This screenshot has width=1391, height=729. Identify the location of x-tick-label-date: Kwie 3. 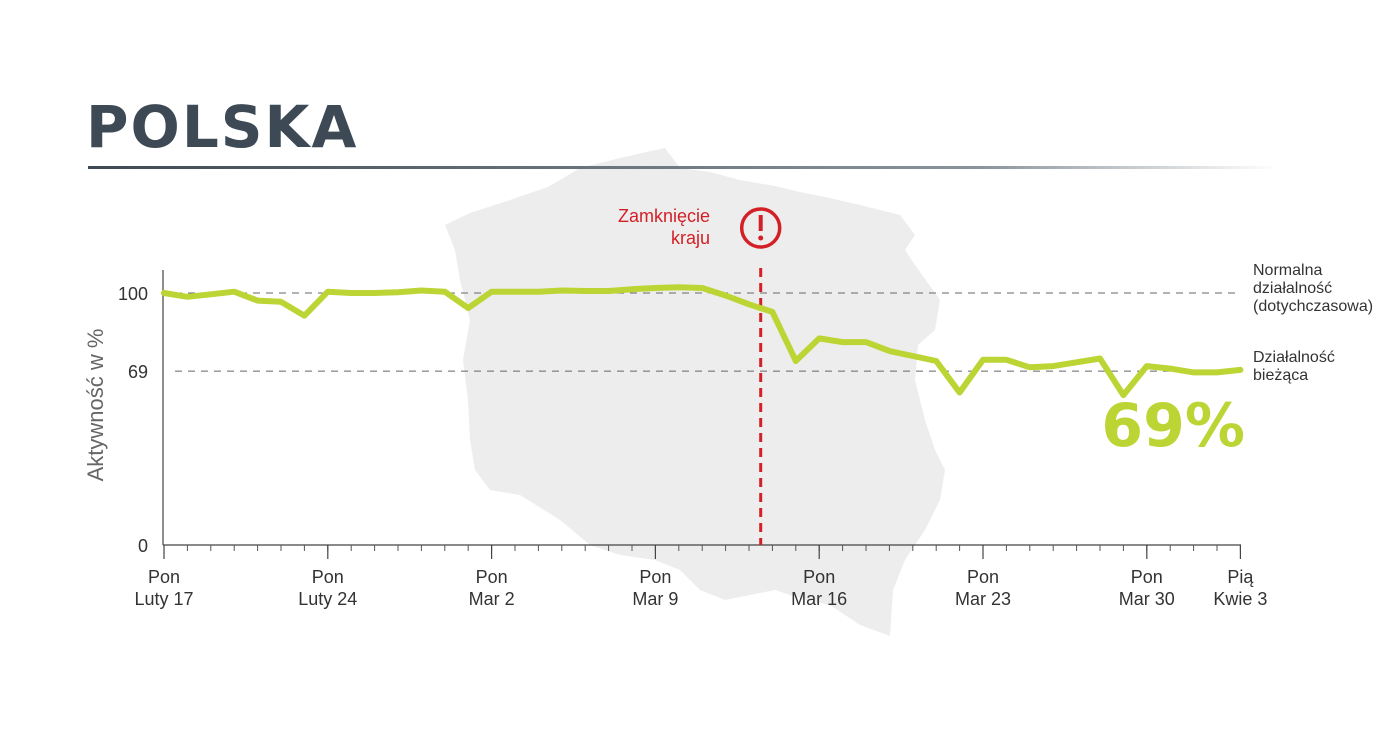
(1240, 599).